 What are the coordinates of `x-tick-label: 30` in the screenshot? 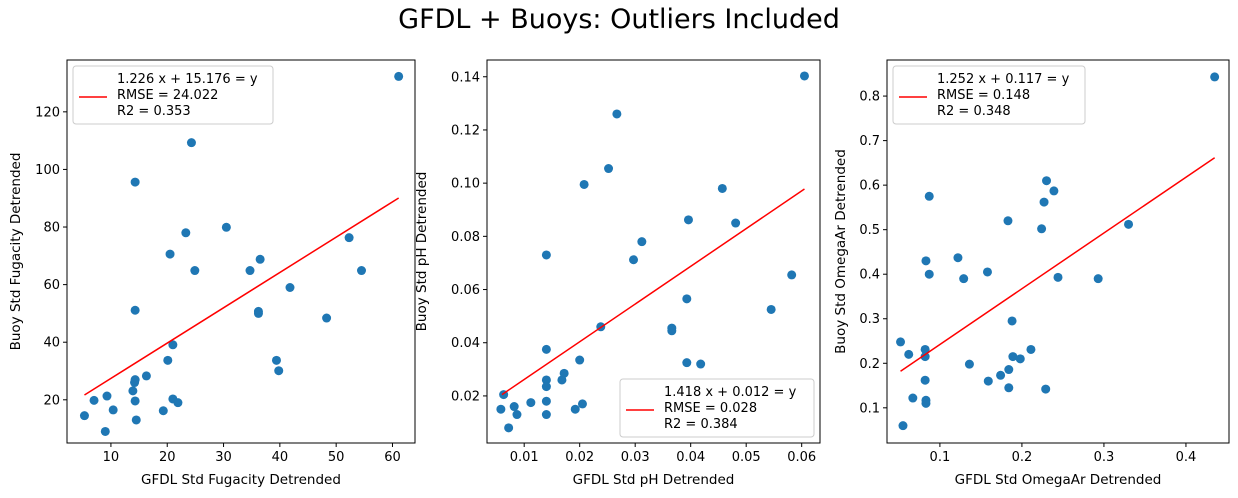 It's located at (223, 457).